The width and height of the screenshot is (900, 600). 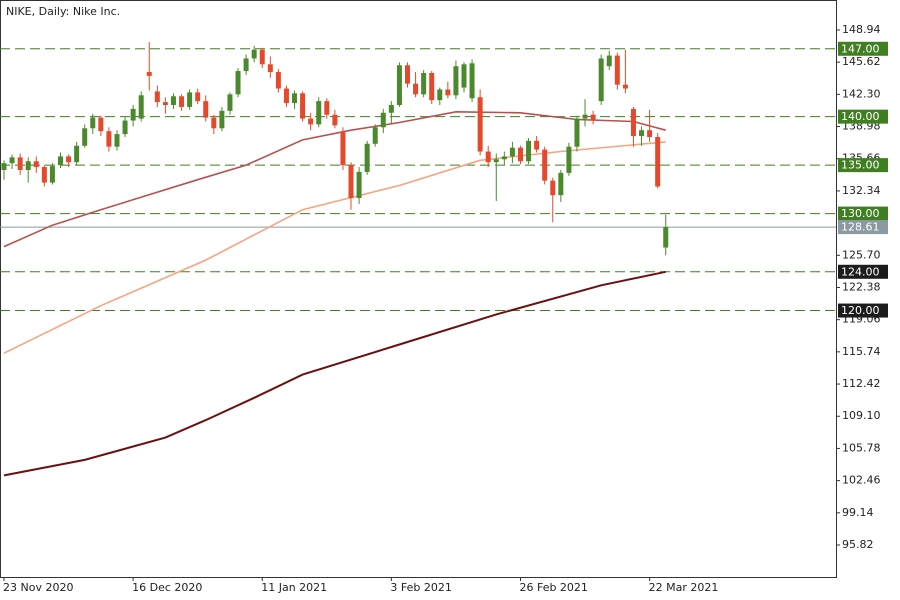 What do you see at coordinates (861, 383) in the screenshot?
I see `y-tick-label: 112.42` at bounding box center [861, 383].